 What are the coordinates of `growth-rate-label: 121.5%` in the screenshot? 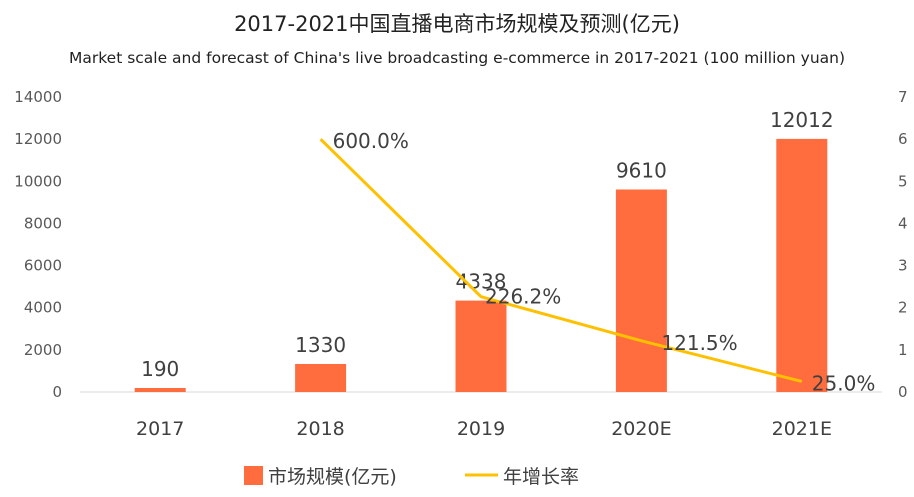 It's located at (699, 343).